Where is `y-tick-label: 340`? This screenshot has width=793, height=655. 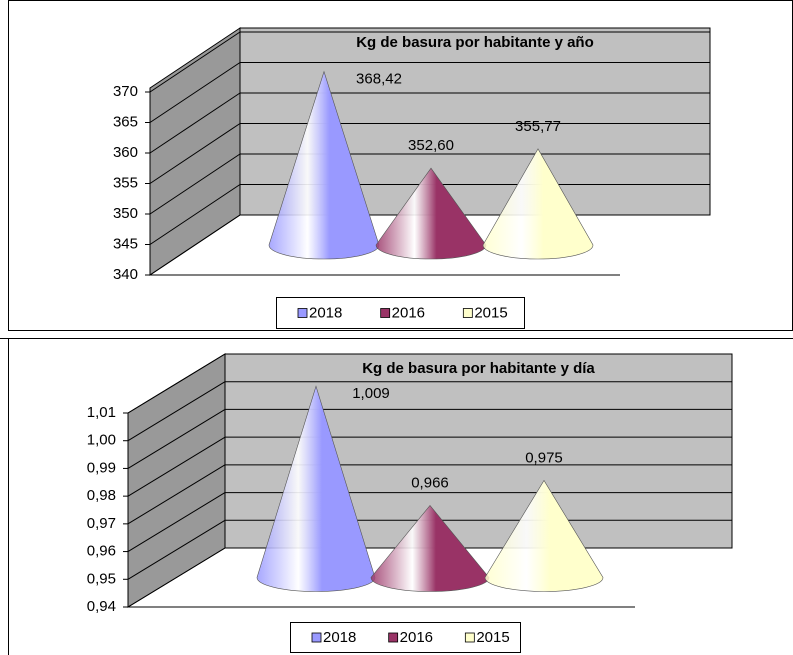
y-tick-label: 340 is located at coordinates (125, 274).